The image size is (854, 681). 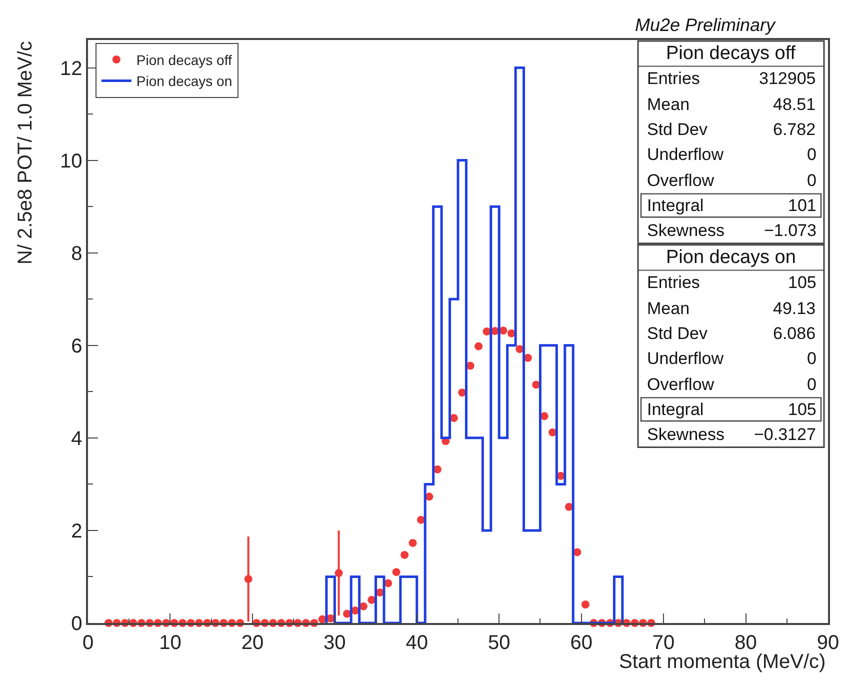 What do you see at coordinates (731, 409) in the screenshot?
I see `text: Integral 105` at bounding box center [731, 409].